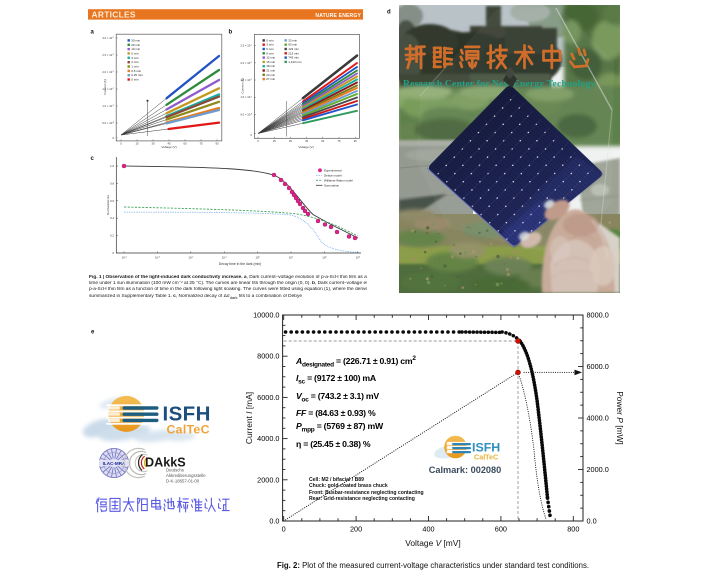 This screenshot has width=707, height=587. What do you see at coordinates (270, 66) in the screenshot?
I see `svg-text: 18 min` at bounding box center [270, 66].